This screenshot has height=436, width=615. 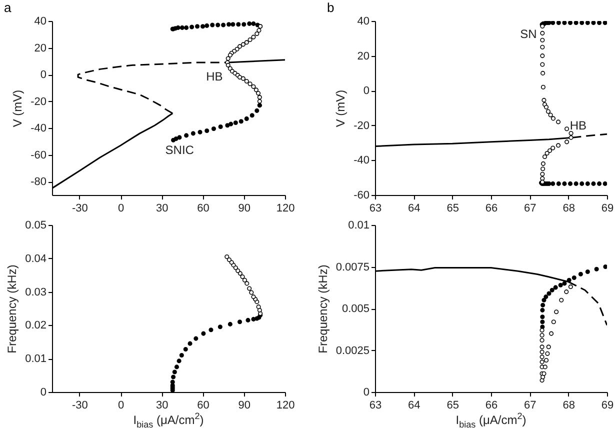 What do you see at coordinates (35, 326) in the screenshot?
I see `y-tick-label: 0.02` at bounding box center [35, 326].